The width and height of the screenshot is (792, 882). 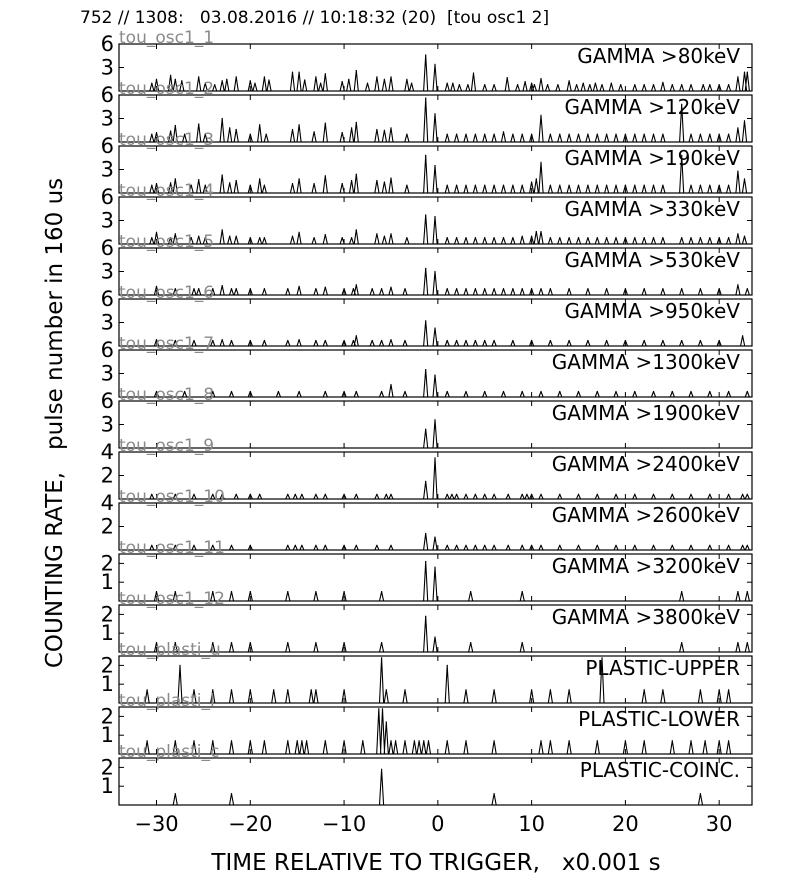 What do you see at coordinates (107, 44) in the screenshot?
I see `y-tick-label: 6` at bounding box center [107, 44].